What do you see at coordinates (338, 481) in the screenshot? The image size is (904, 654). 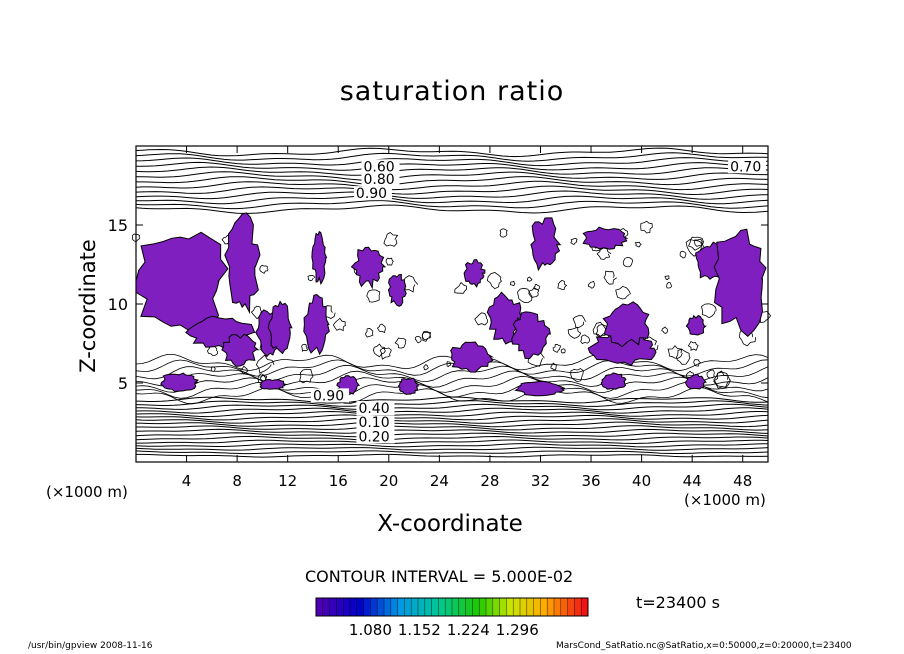 I see `x-tick-label-3: 16` at bounding box center [338, 481].